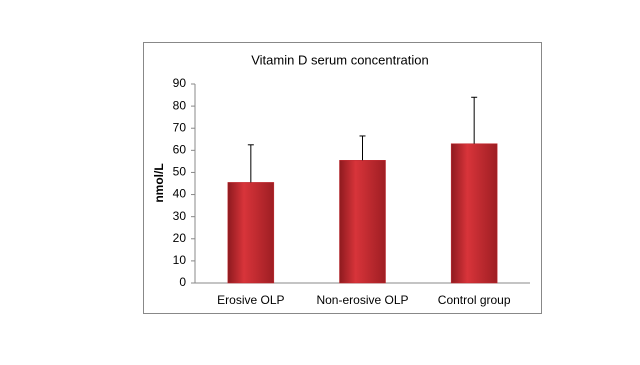  I want to click on y-tick-label: 50, so click(180, 172).